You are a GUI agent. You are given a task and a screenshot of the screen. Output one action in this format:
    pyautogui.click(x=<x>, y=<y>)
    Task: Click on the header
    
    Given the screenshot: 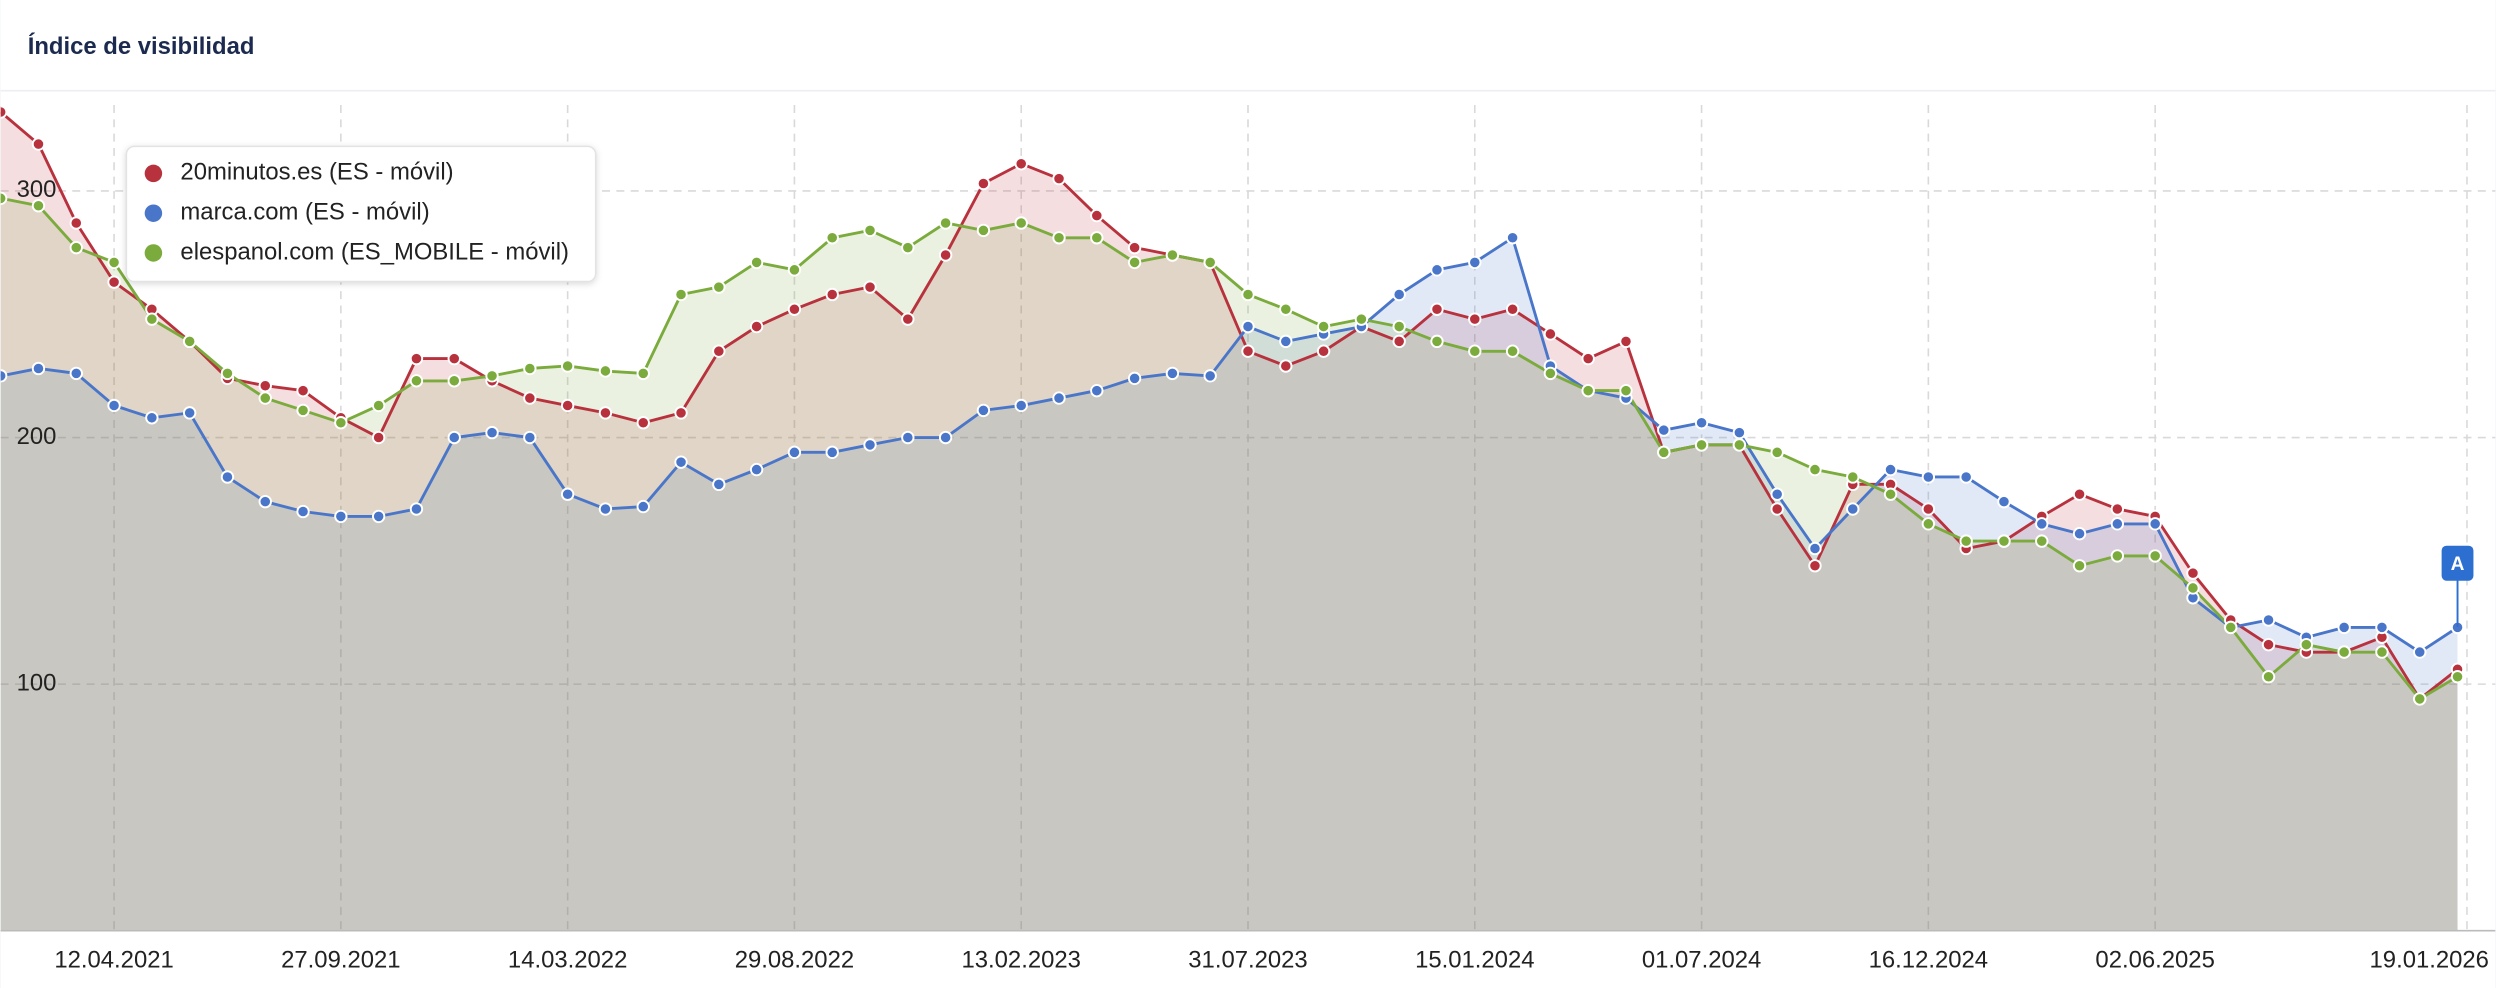 What is the action you would take?
    pyautogui.click(x=1248, y=45)
    